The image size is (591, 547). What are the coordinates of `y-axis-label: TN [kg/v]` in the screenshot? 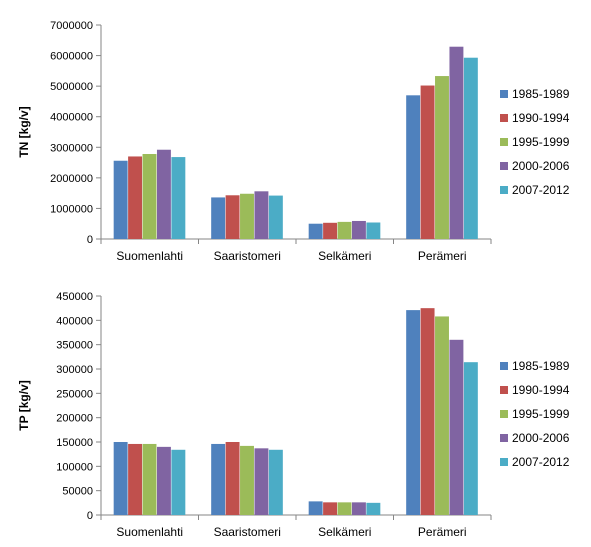 It's located at (24, 131).